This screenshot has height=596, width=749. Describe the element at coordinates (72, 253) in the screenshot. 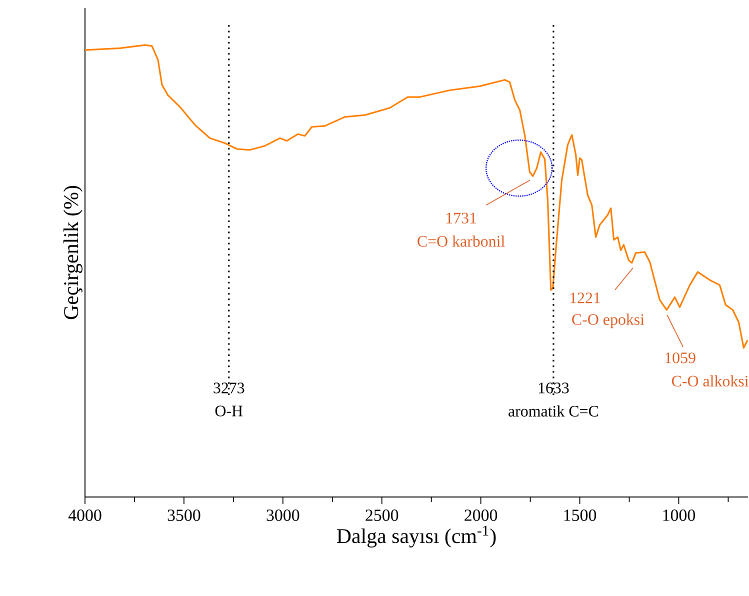

I see `y-axis-title: Geçirgenlik (%)` at that location.